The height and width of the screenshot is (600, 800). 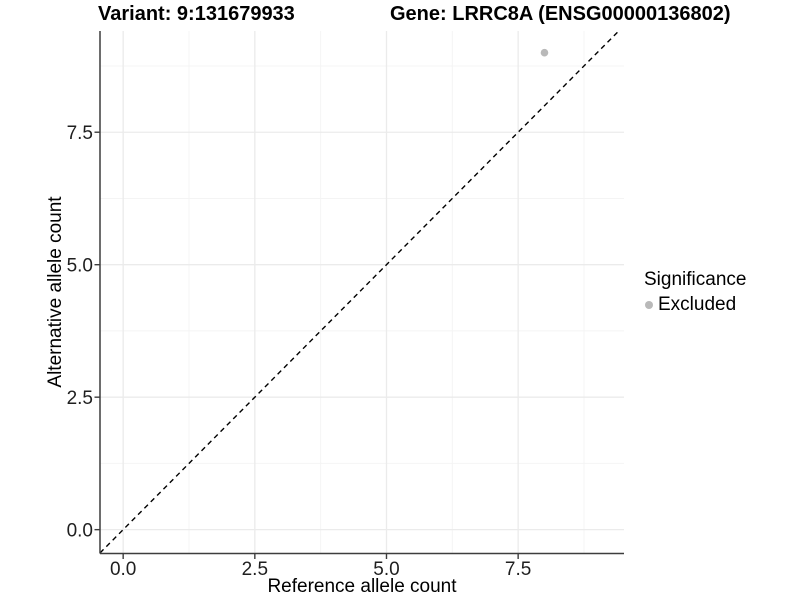 I want to click on legend-key, so click(x=649, y=305).